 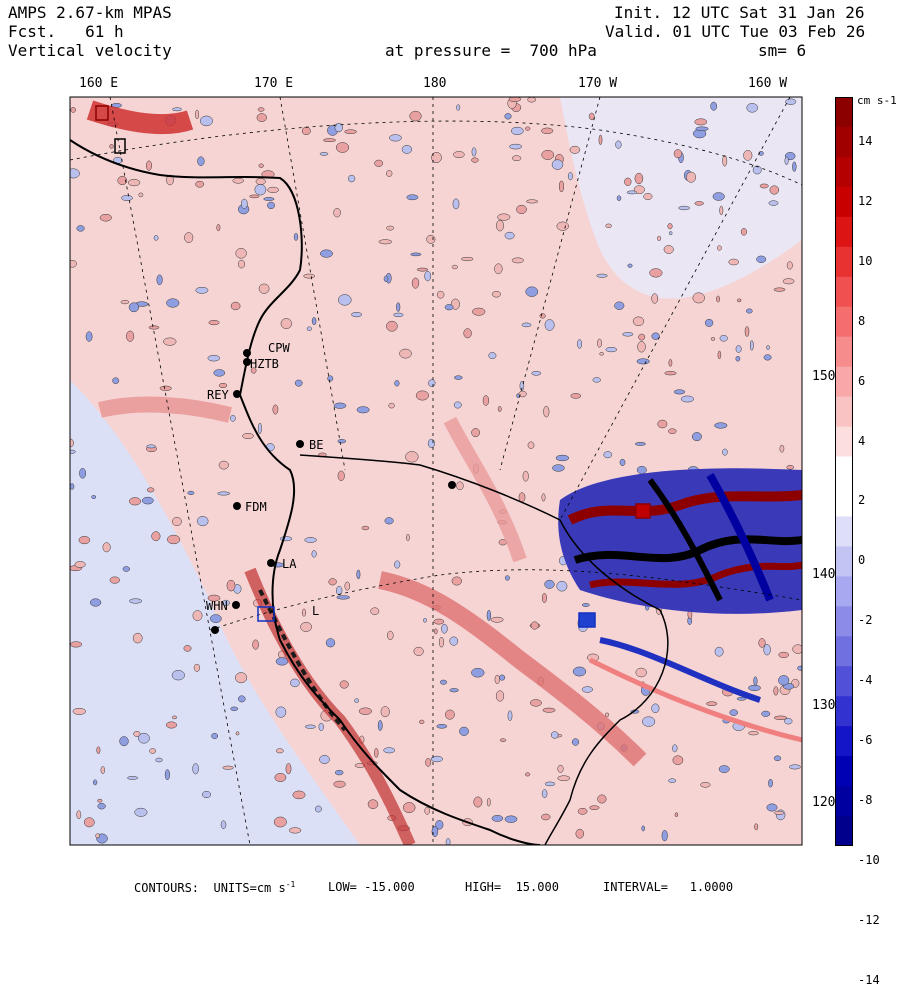 I want to click on valid-time: Valid. 01 UTC Tue 03 Feb 26, so click(x=735, y=31).